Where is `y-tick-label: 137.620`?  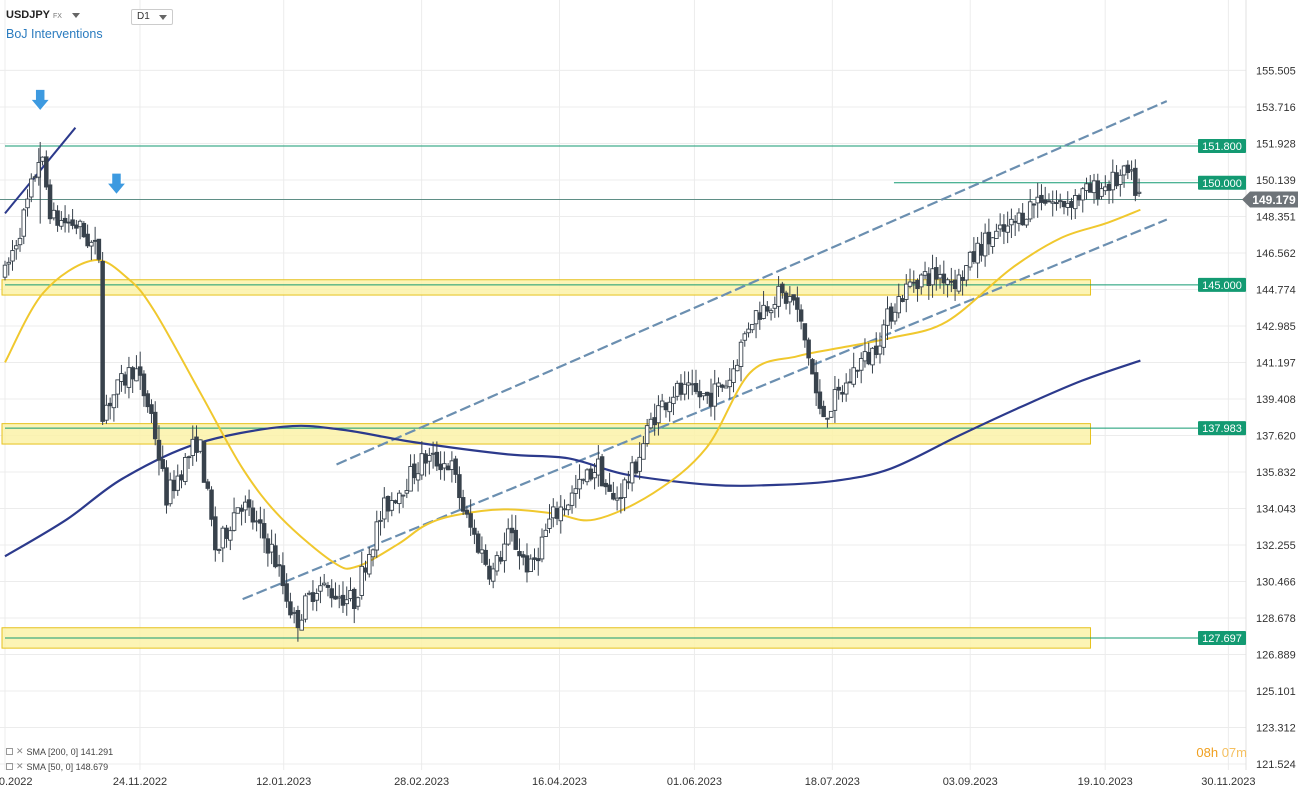
y-tick-label: 137.620 is located at coordinates (1276, 436).